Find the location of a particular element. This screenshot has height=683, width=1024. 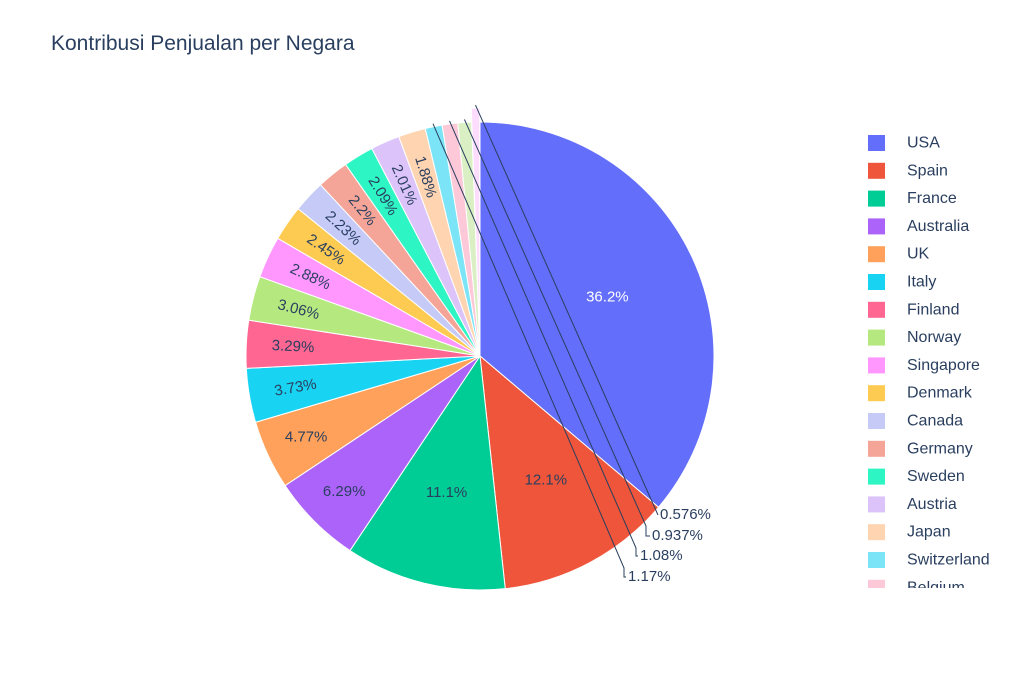

legend-item-denmark: Denmark is located at coordinates (920, 393).